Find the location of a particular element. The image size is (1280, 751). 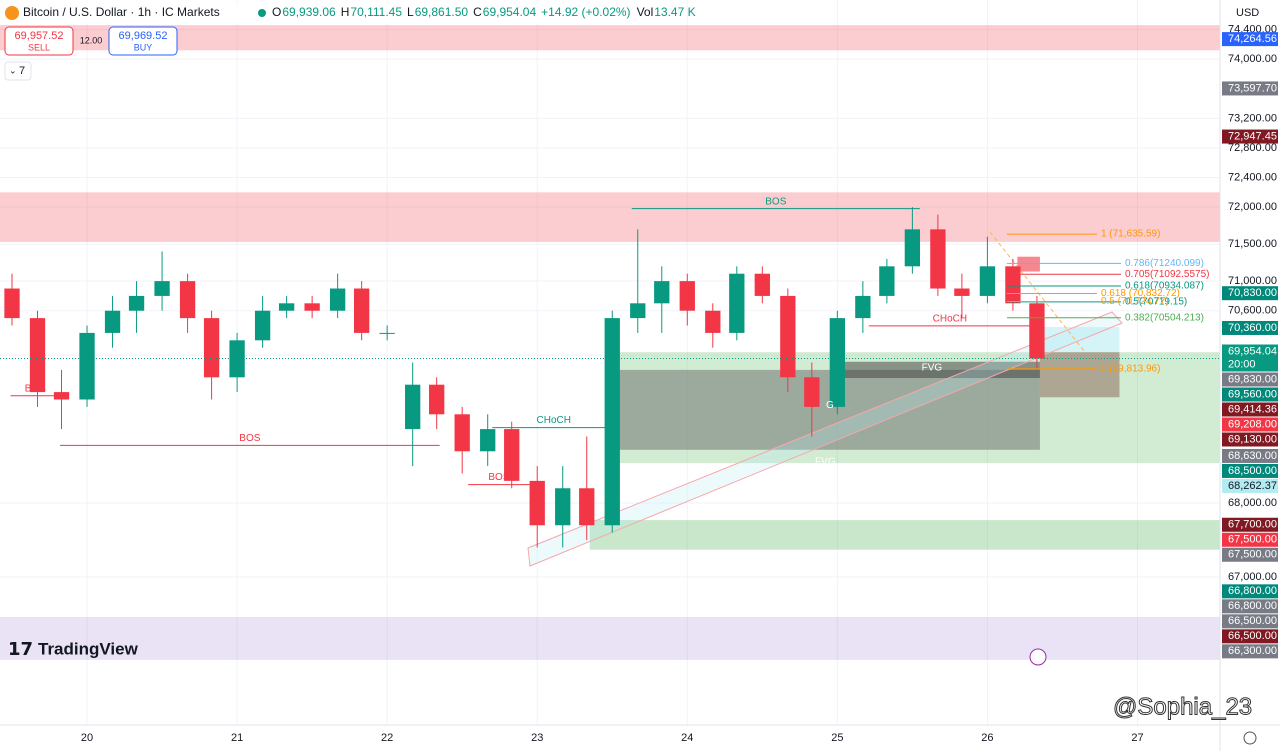

y-tick-label: 72,400.00 is located at coordinates (1252, 177).